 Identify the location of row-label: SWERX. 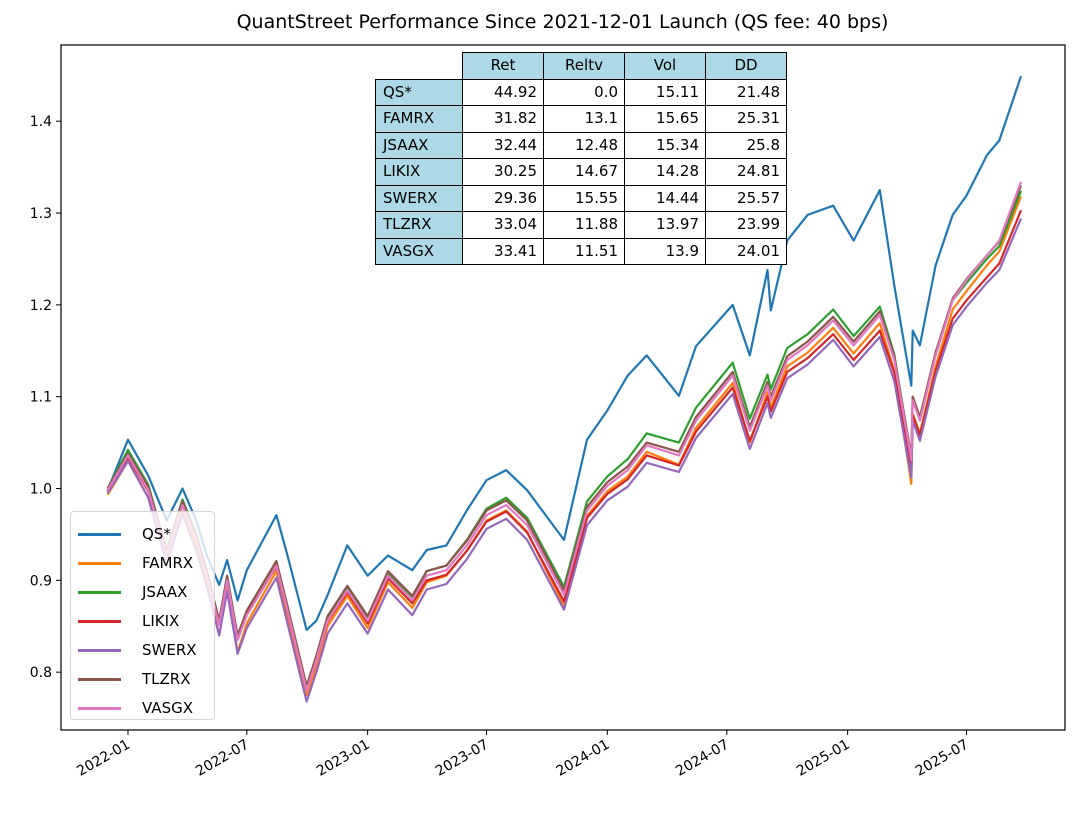
(419, 198).